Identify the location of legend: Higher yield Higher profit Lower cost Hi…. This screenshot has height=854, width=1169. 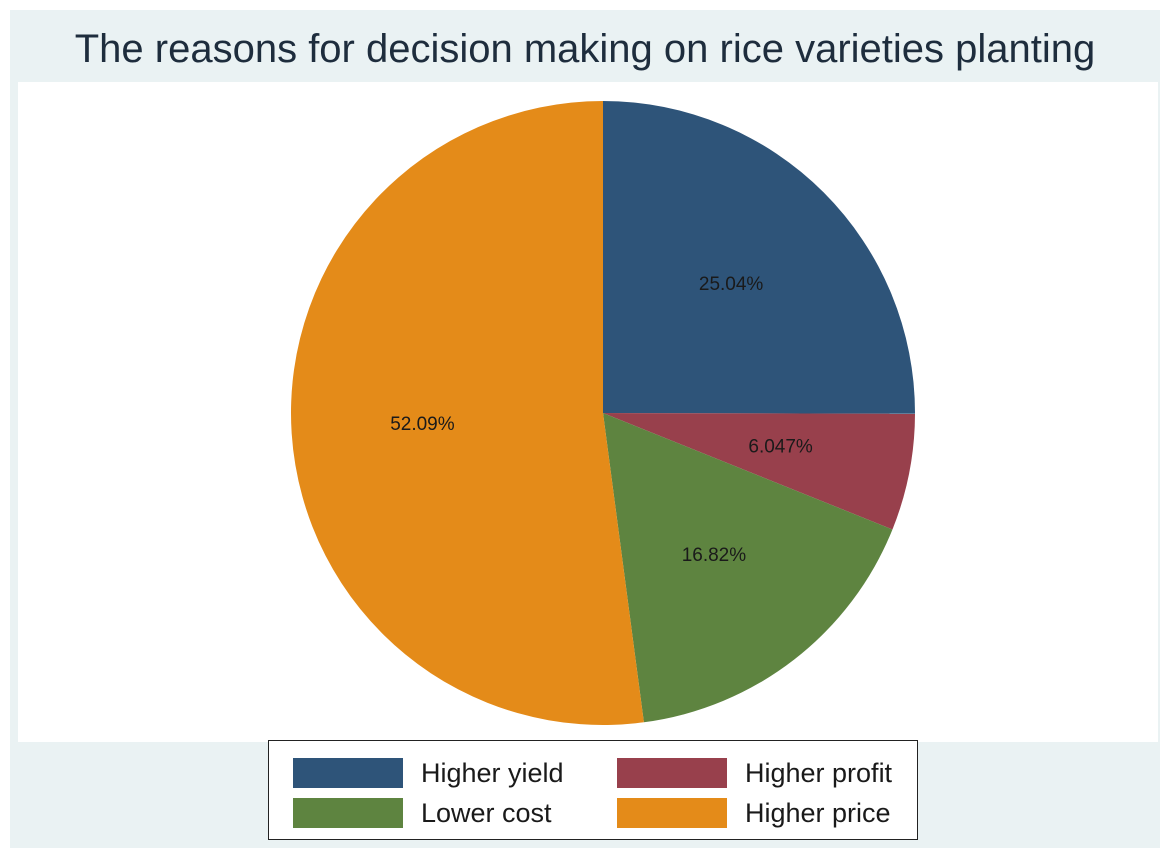
(593, 790).